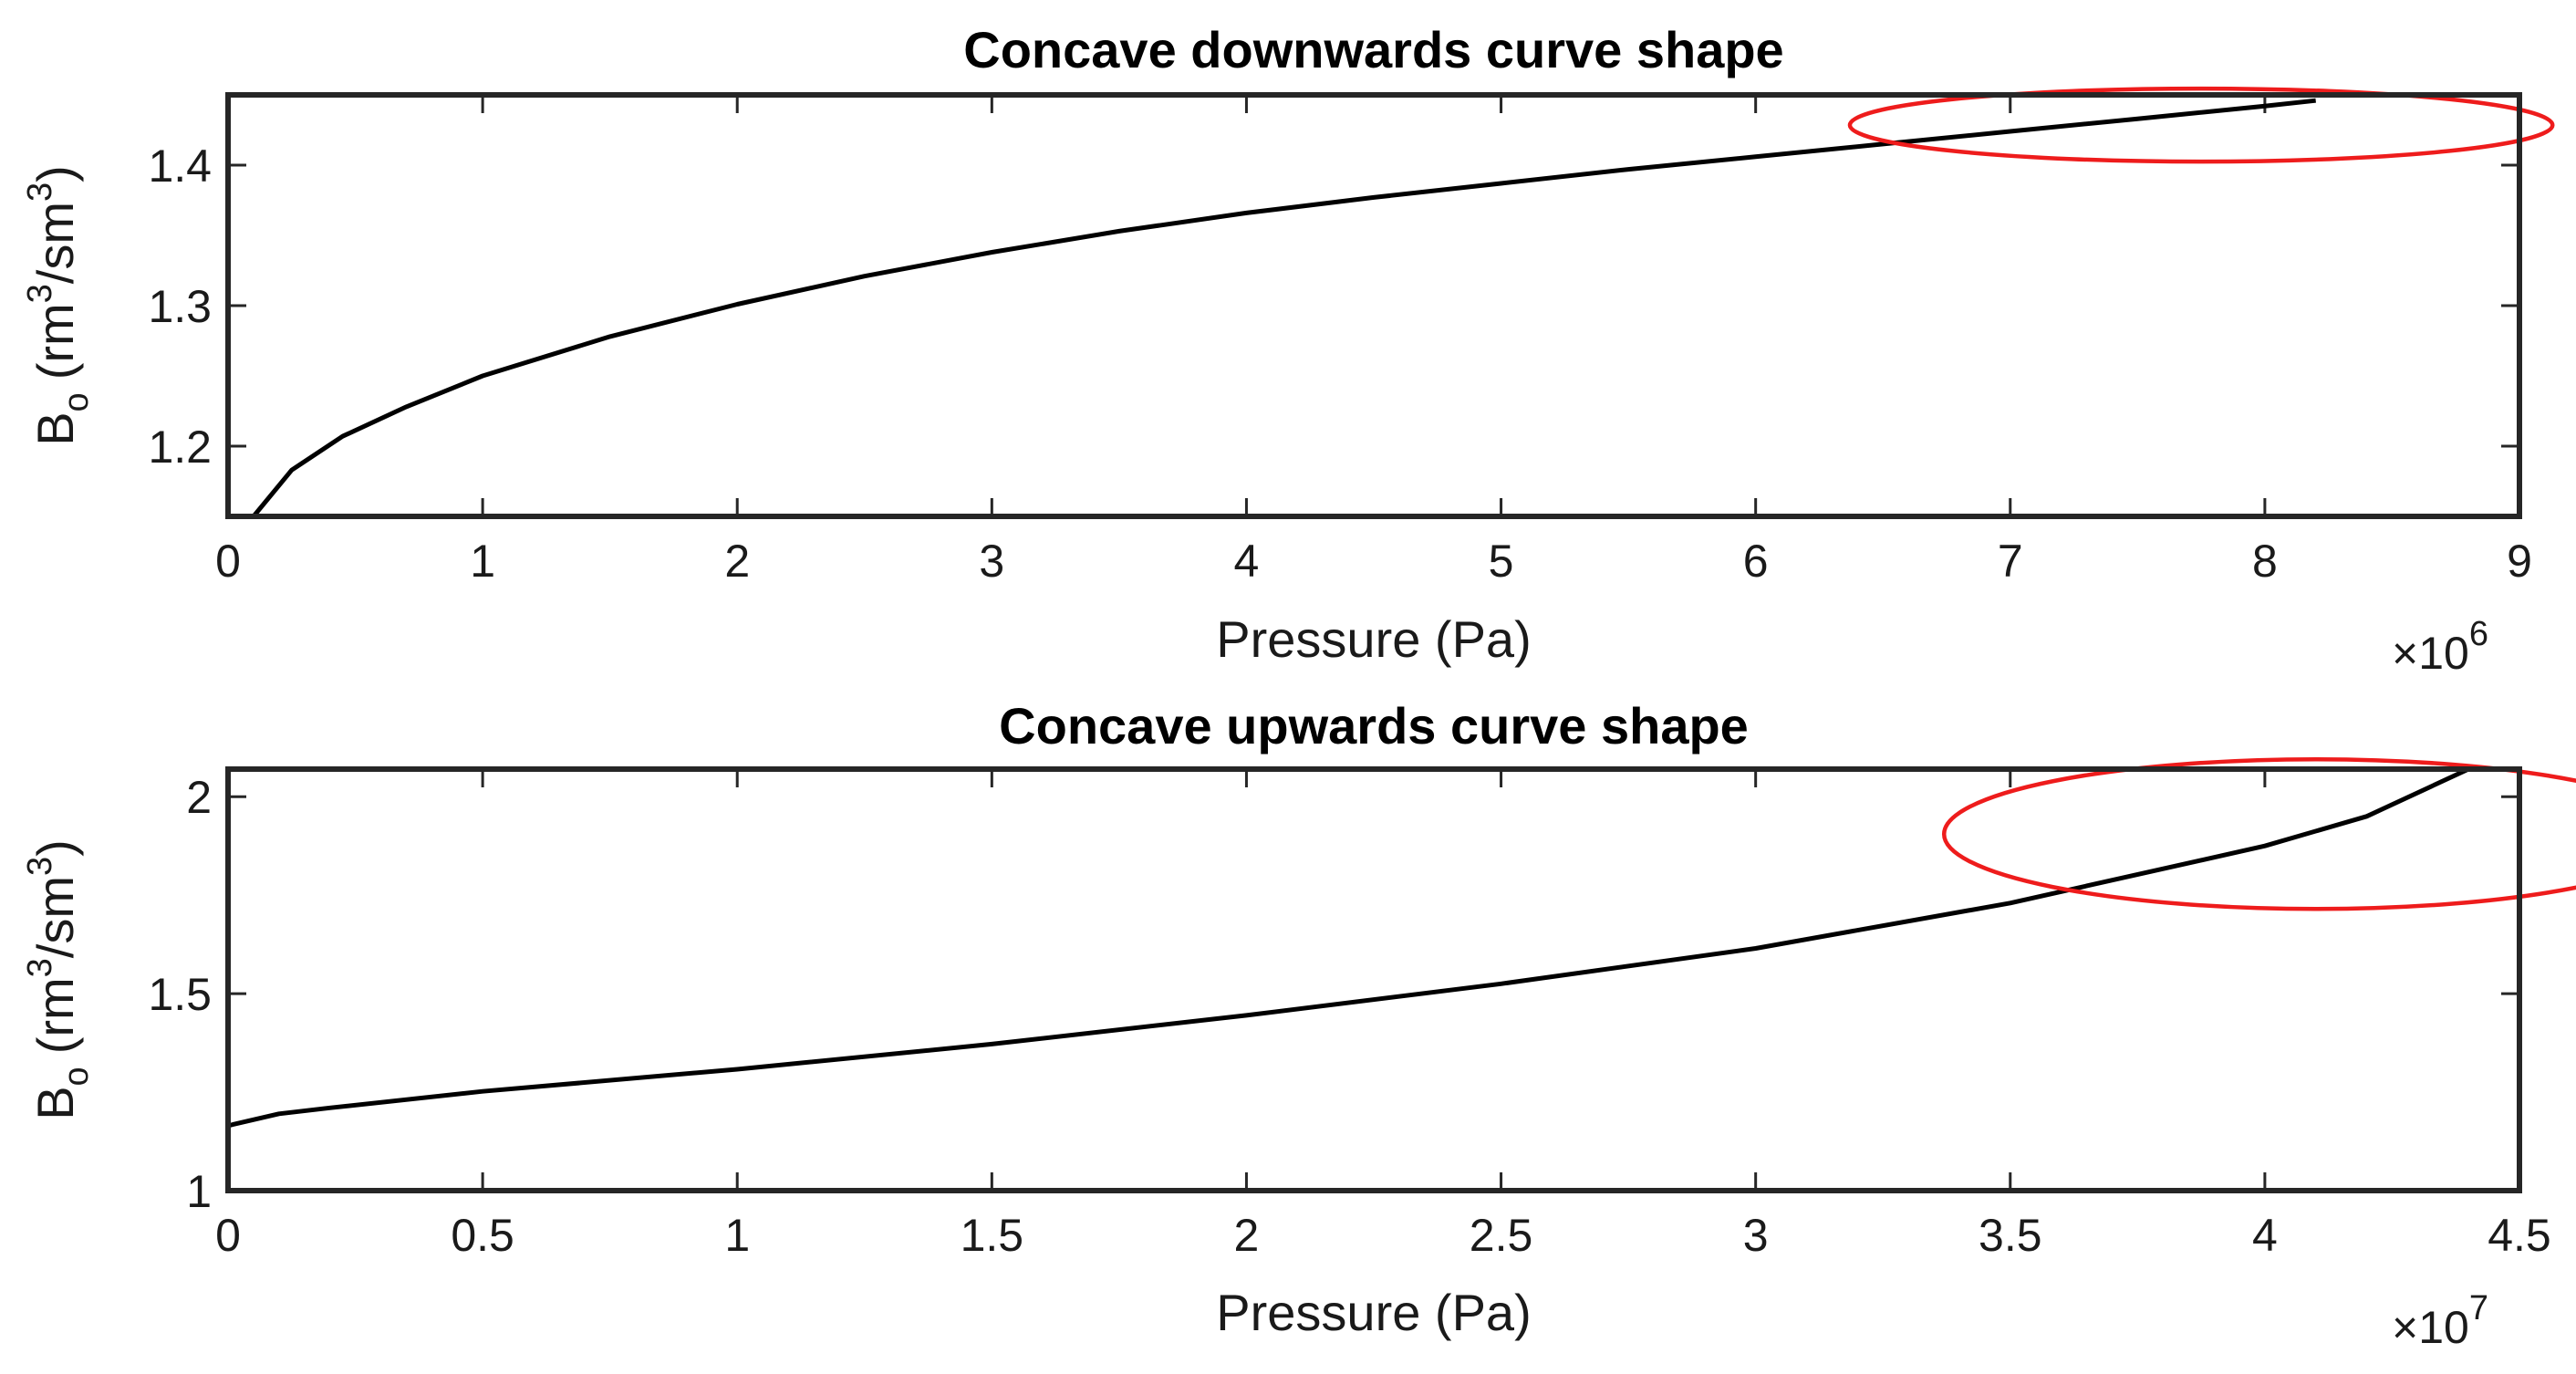 The image size is (2576, 1374). What do you see at coordinates (2519, 561) in the screenshot?
I see `x-tick-label: 9` at bounding box center [2519, 561].